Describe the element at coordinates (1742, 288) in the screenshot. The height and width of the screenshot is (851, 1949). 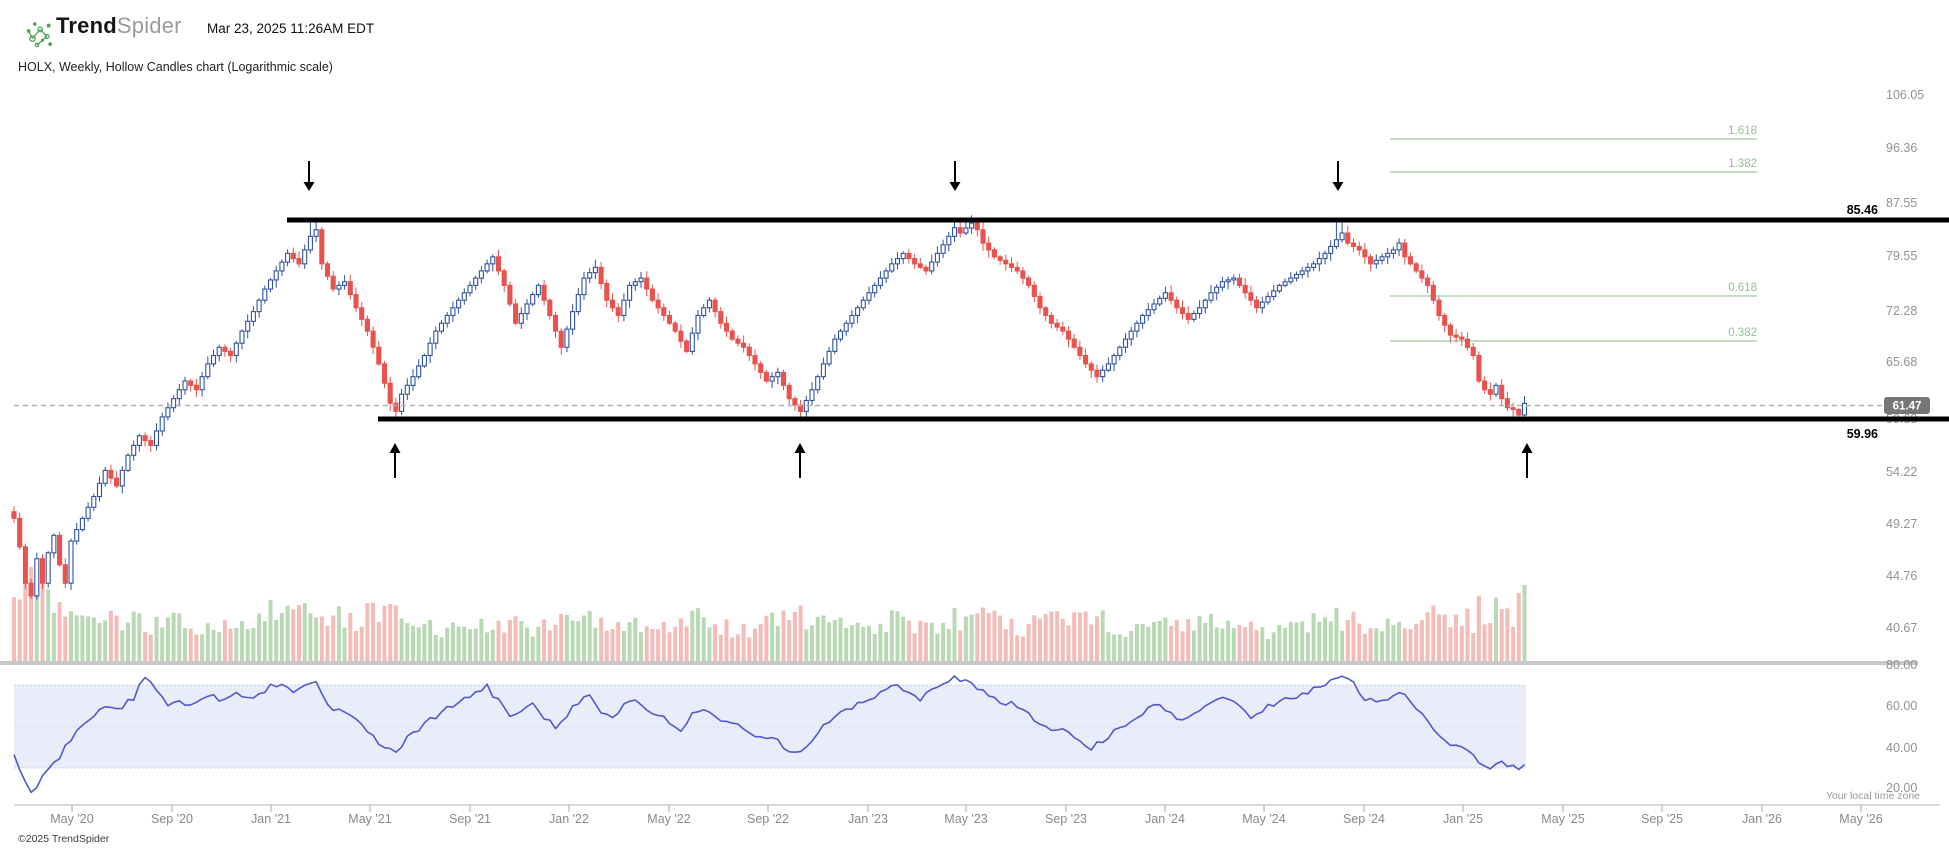
I see `fib-level-label: 0.618` at that location.